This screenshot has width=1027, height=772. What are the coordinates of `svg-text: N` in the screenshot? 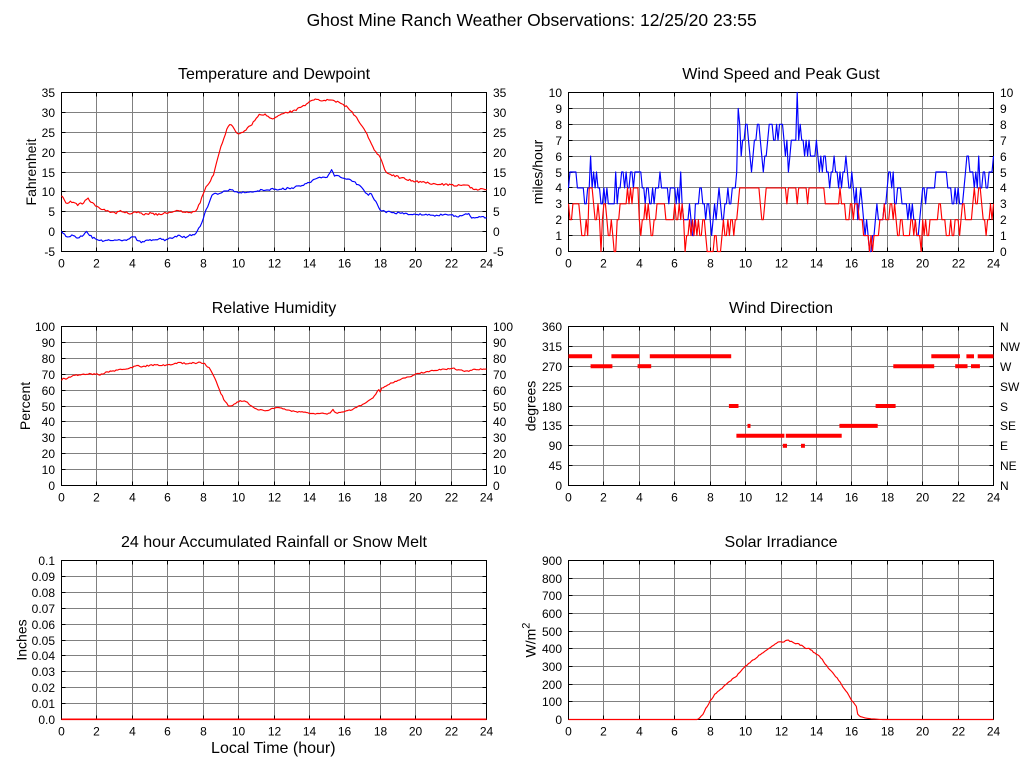 It's located at (1004, 327).